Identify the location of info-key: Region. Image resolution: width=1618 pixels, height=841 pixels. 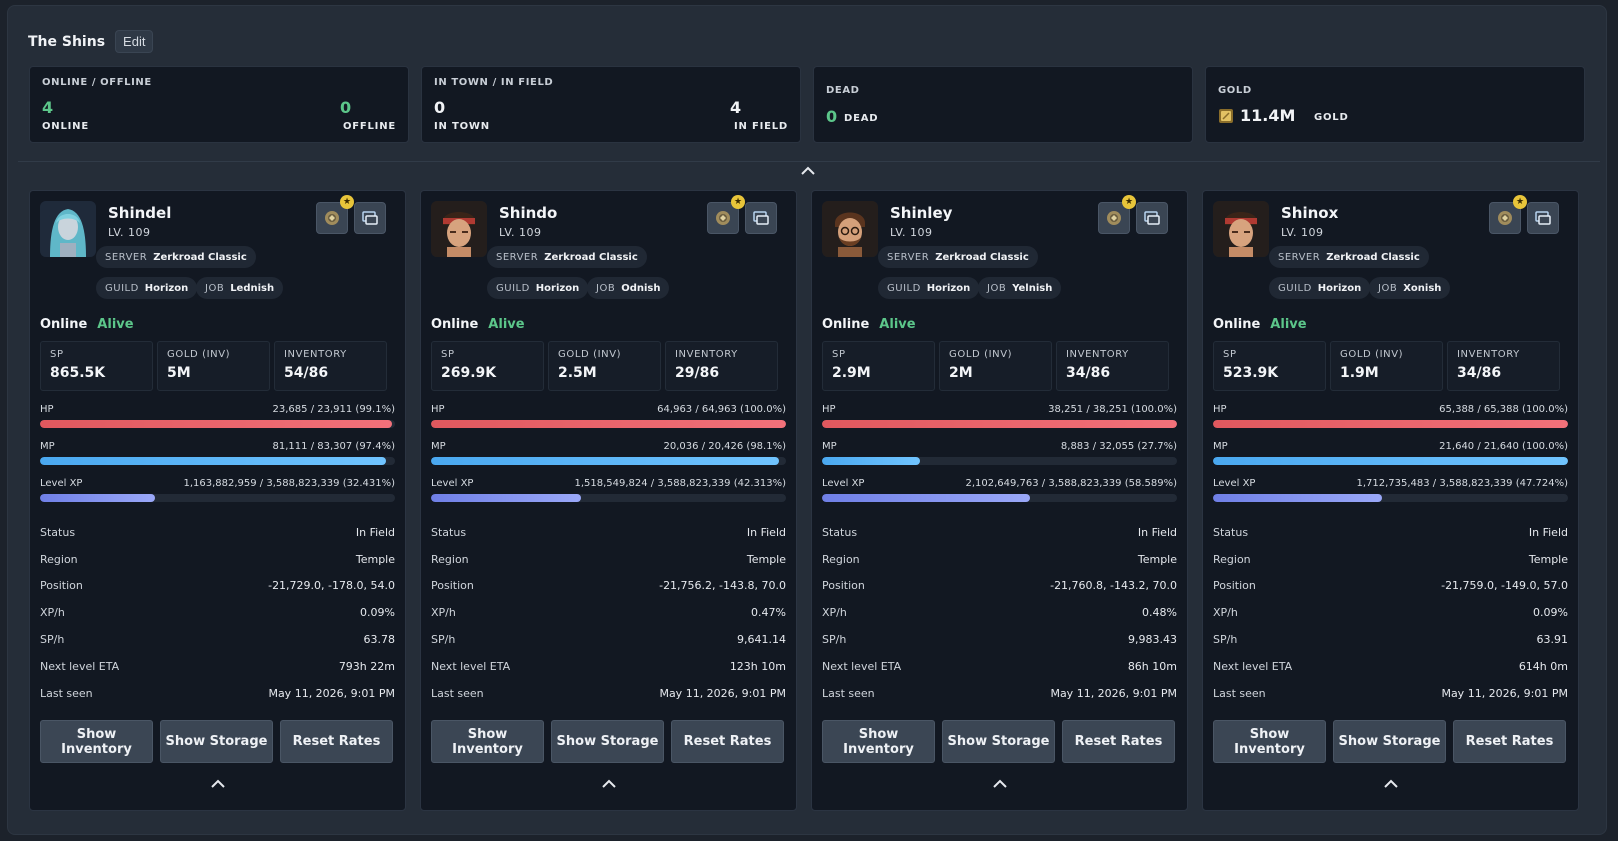
(59, 559).